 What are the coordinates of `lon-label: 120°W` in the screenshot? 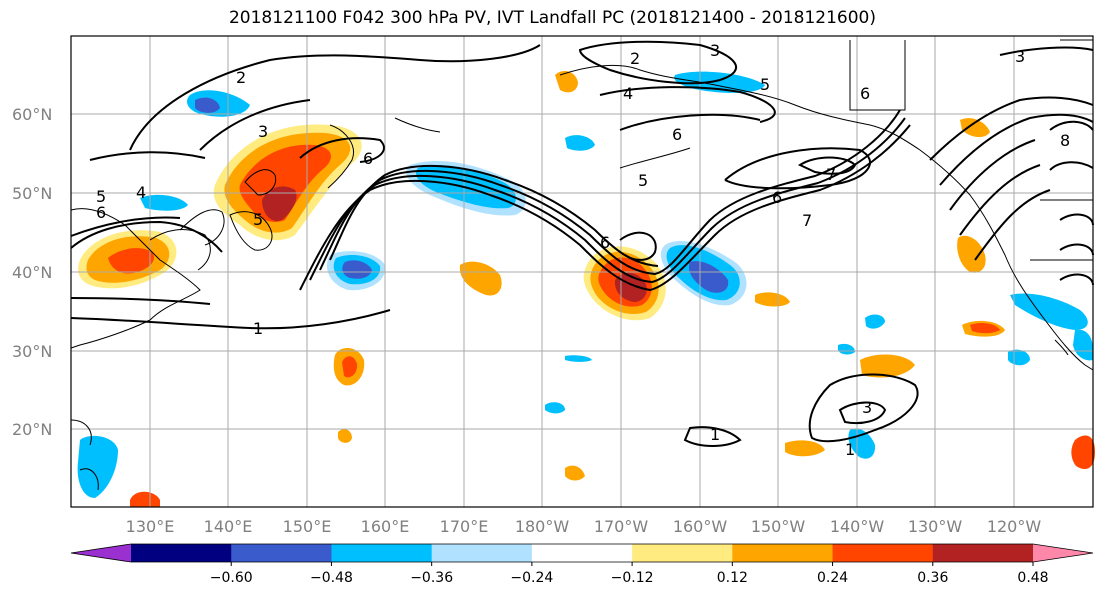 It's located at (1014, 526).